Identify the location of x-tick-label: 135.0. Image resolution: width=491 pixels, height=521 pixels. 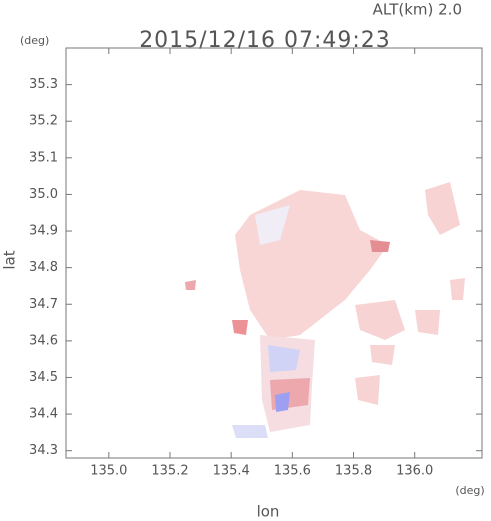
(108, 471).